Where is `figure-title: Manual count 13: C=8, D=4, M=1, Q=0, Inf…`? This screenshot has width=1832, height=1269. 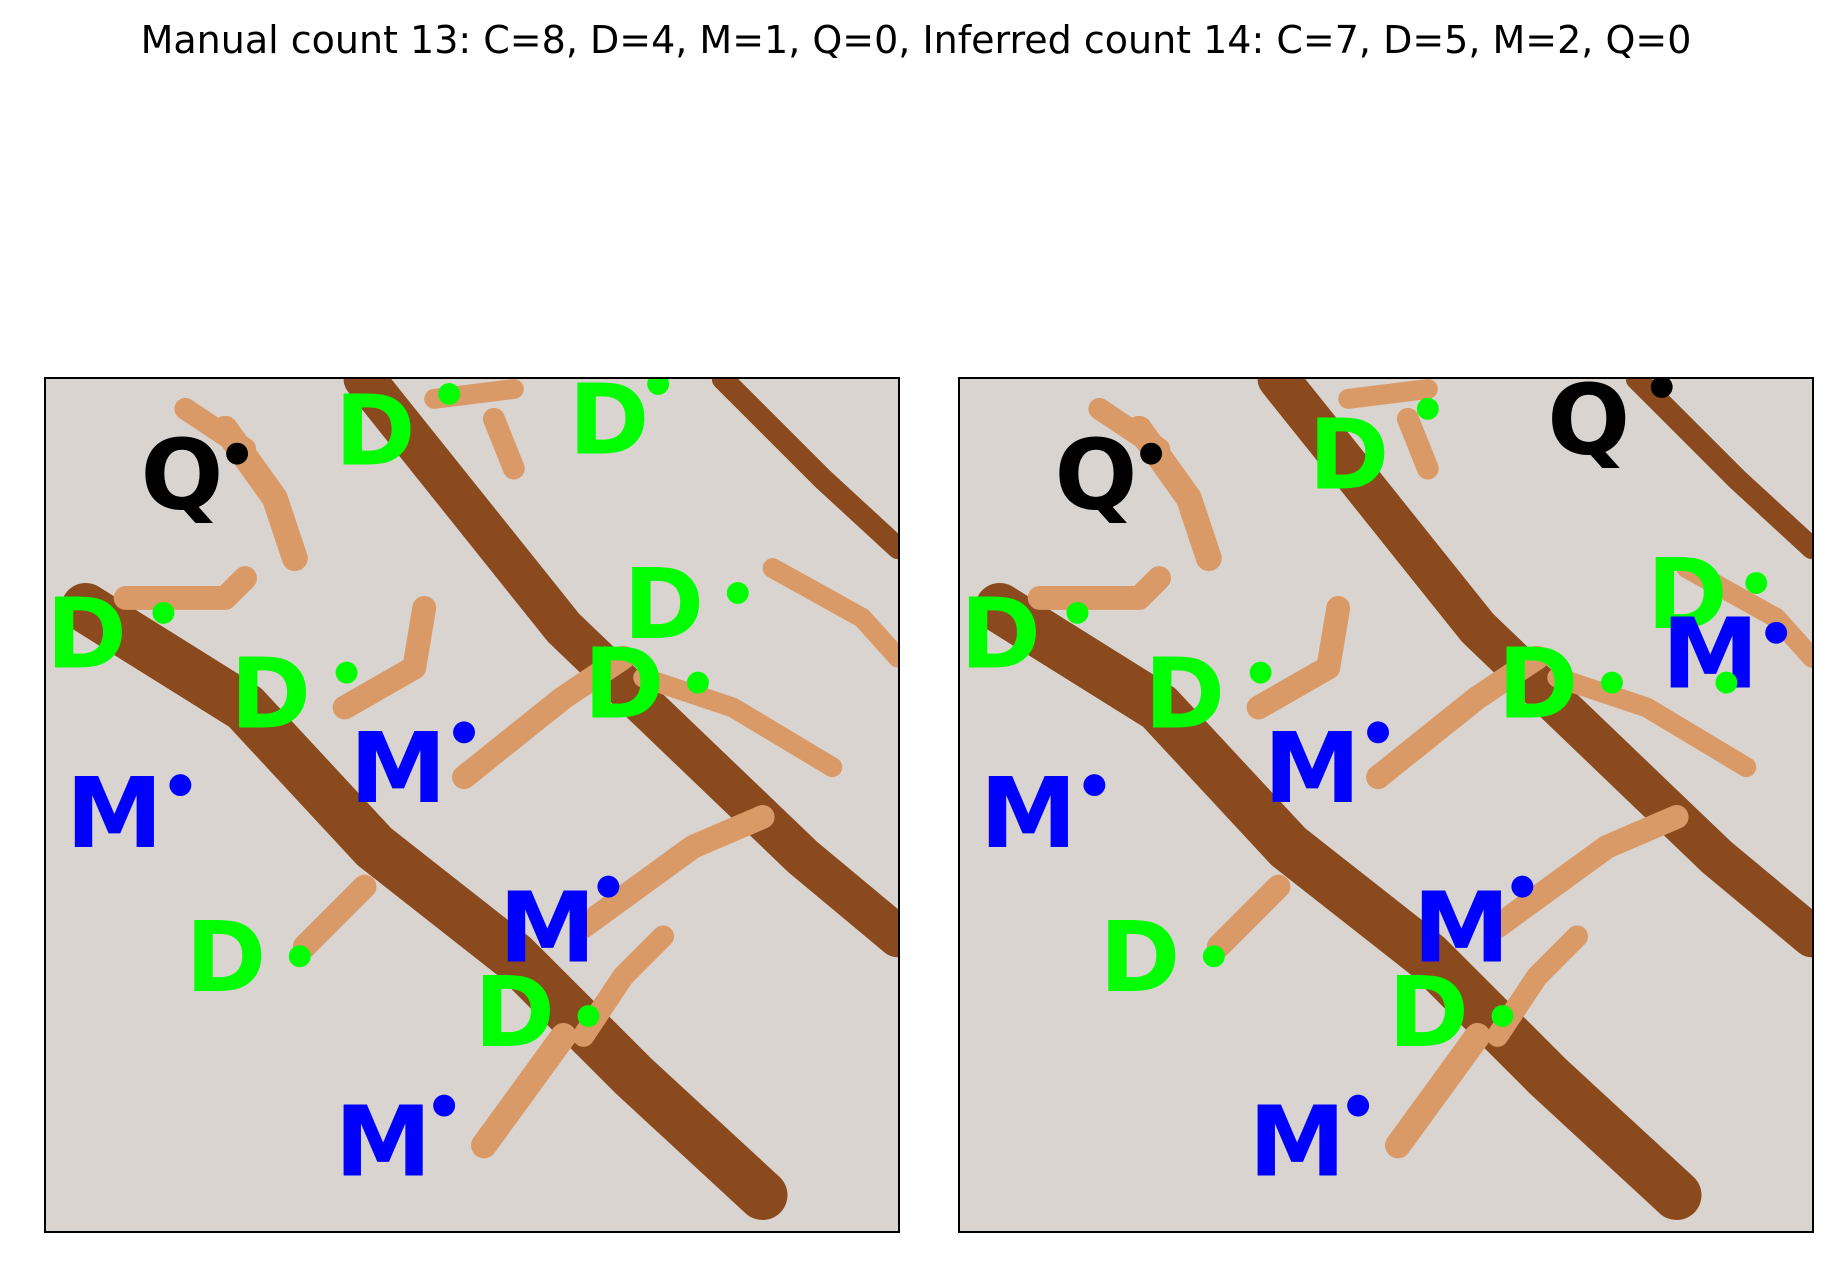 figure-title: Manual count 13: C=8, D=4, M=1, Q=0, Inf… is located at coordinates (916, 40).